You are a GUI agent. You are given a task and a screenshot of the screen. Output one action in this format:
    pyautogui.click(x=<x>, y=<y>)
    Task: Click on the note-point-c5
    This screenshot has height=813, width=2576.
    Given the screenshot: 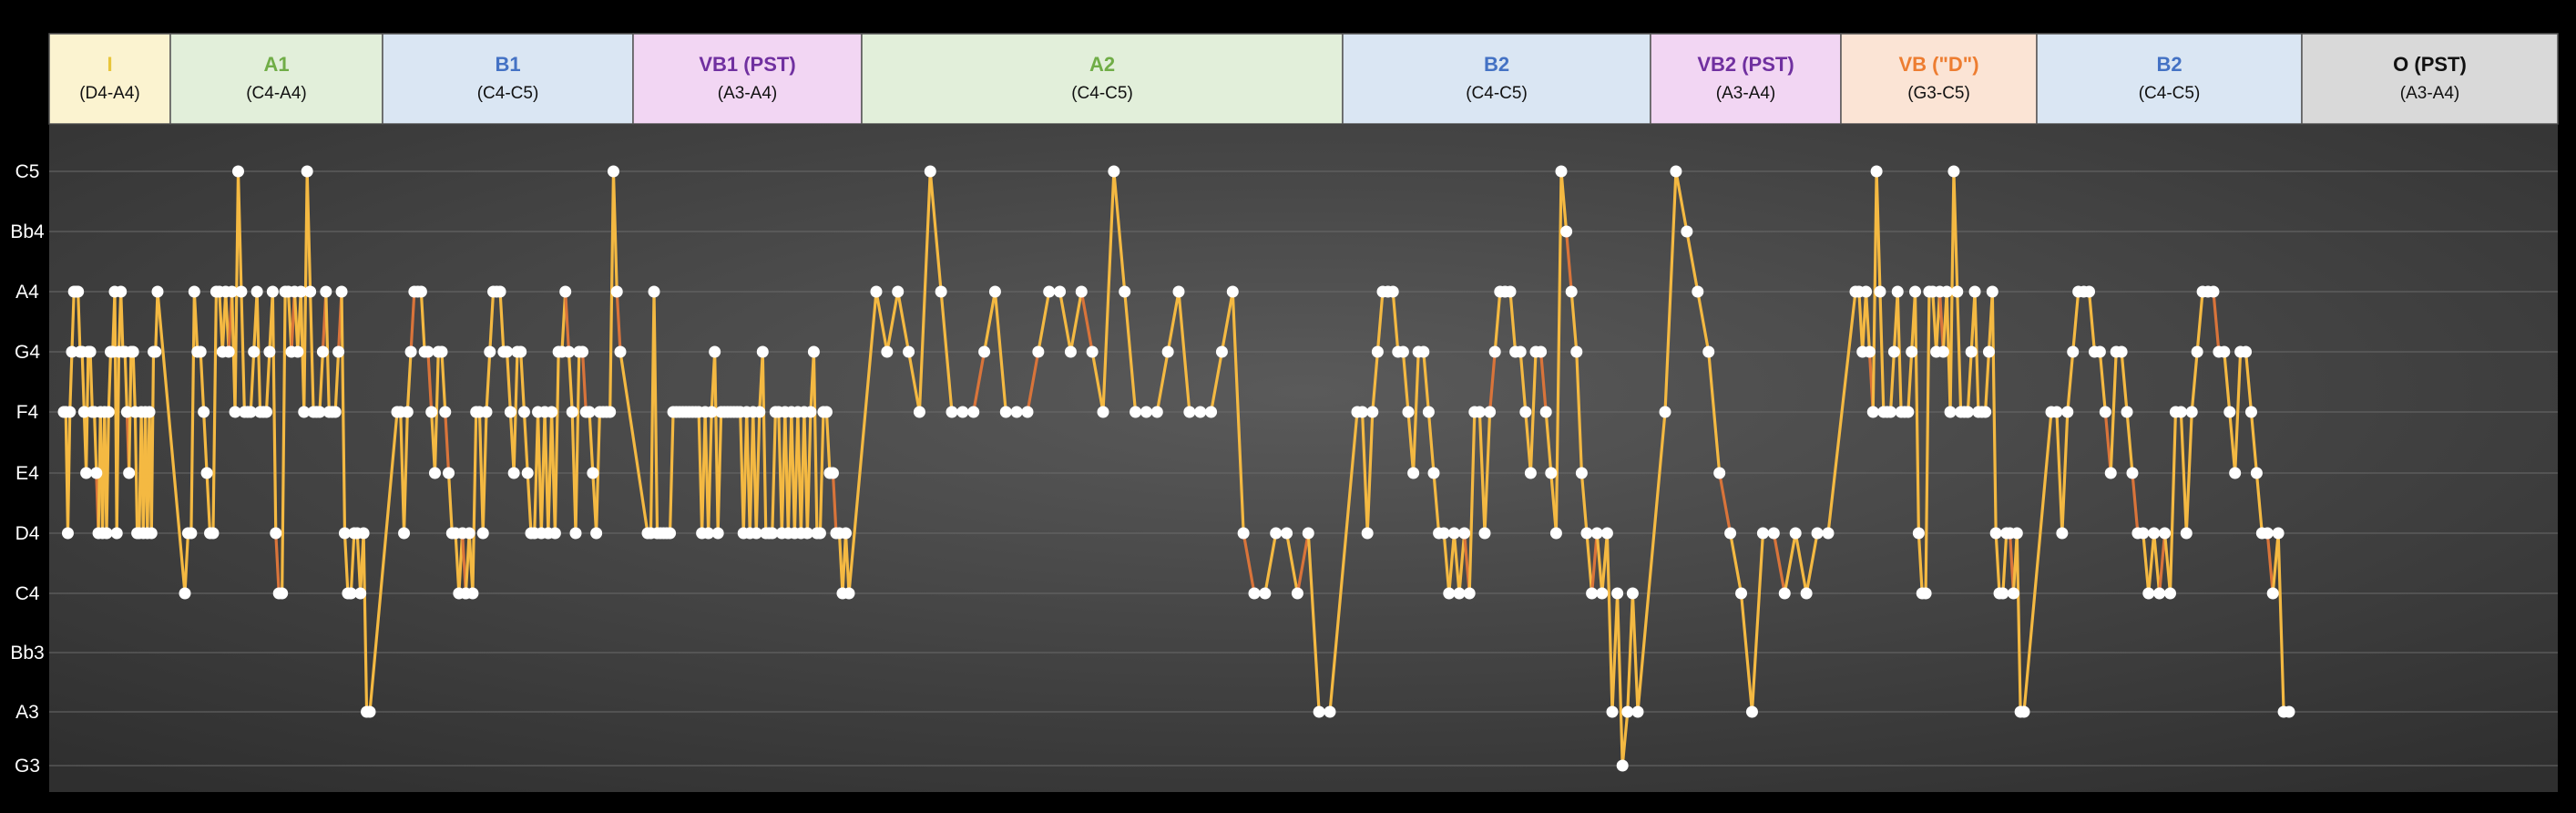 What is the action you would take?
    pyautogui.click(x=1876, y=171)
    